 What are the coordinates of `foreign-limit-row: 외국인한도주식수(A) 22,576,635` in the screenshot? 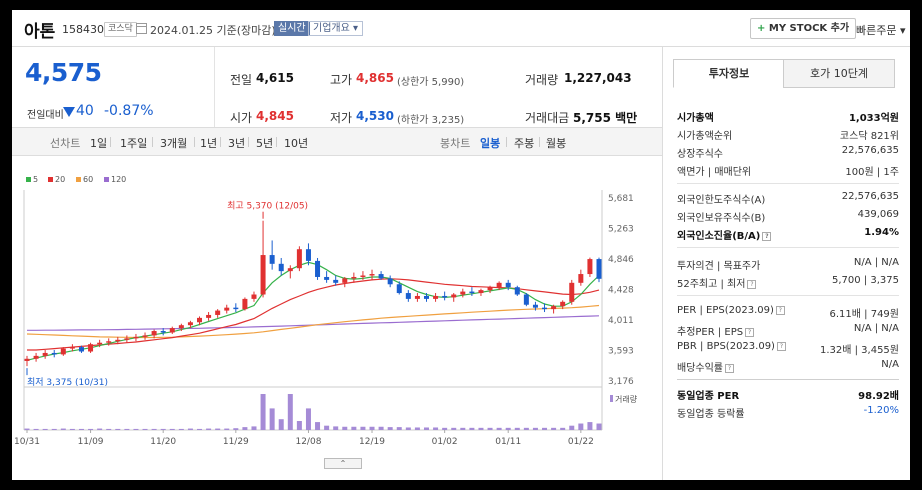 It's located at (788, 198).